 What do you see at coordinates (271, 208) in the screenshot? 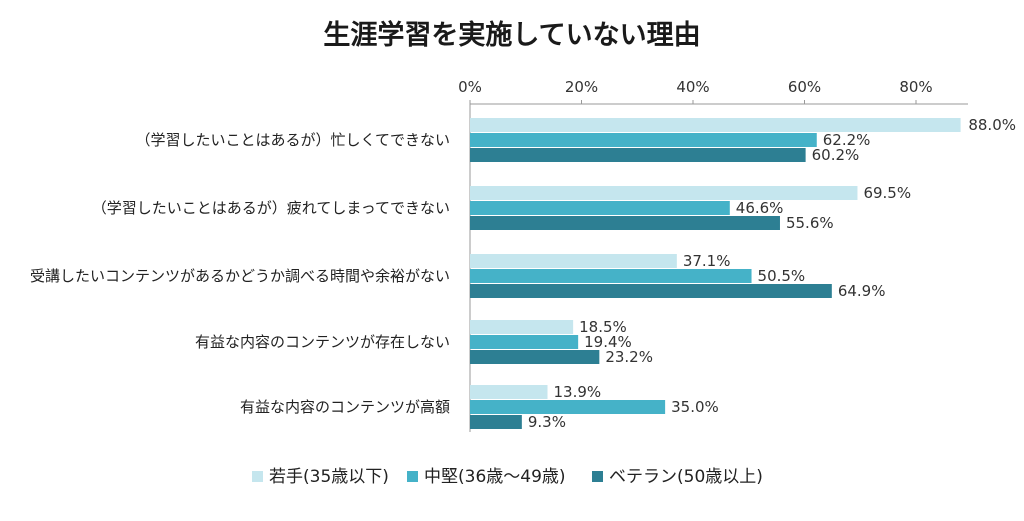
I see `category-label: （学習したいことはあるが）疲れてしまってできない` at bounding box center [271, 208].